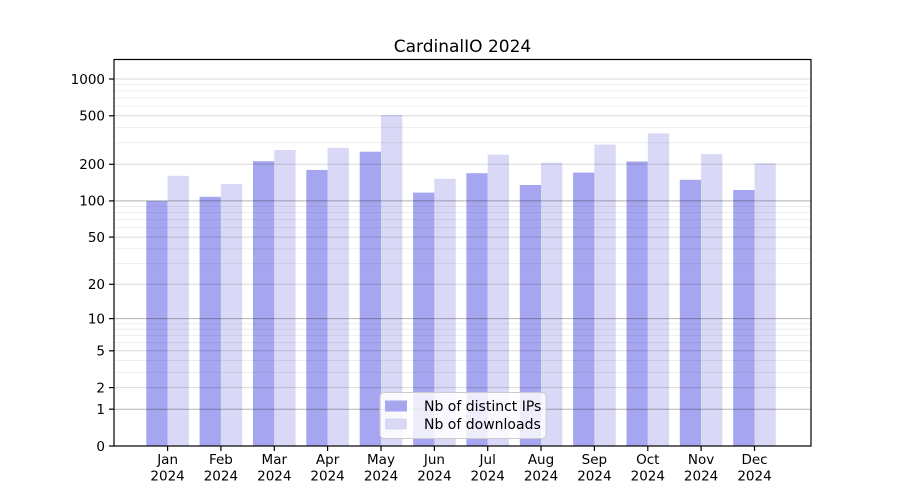 This screenshot has height=500, width=900. I want to click on y-tick-label: 1000, so click(88, 80).